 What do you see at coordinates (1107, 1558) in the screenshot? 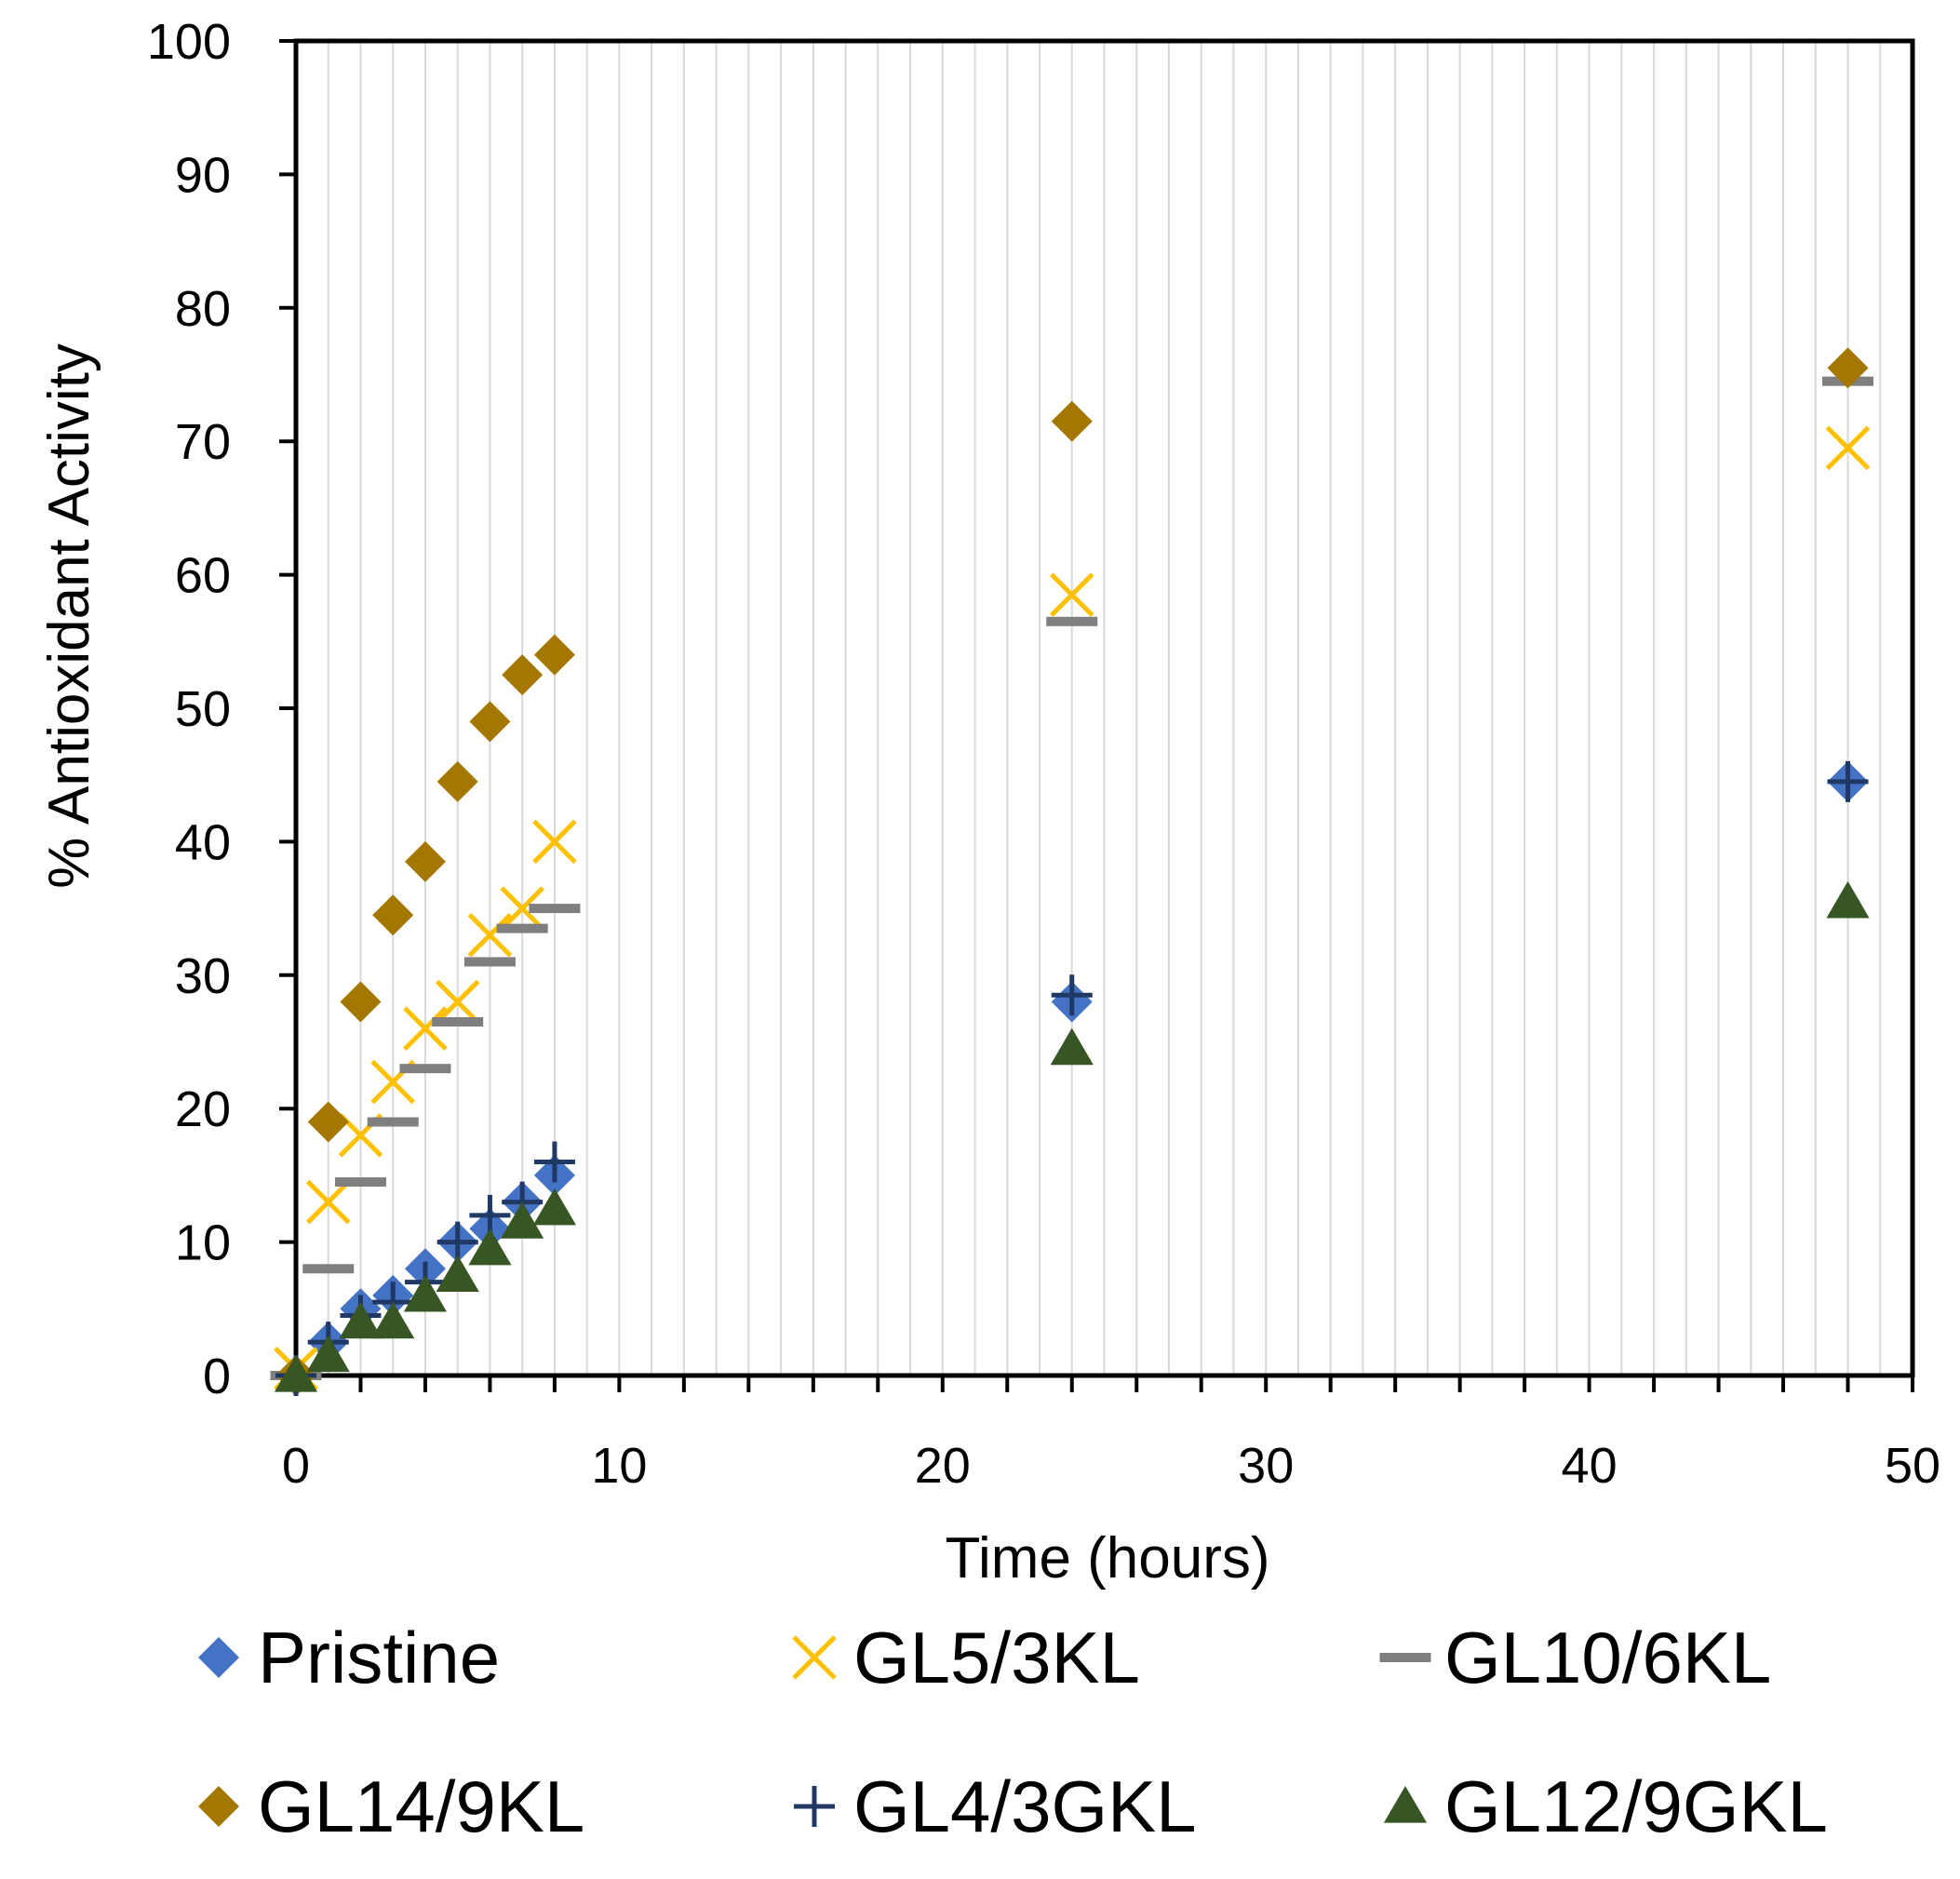
I see `x-axis-title: Time (hours)` at bounding box center [1107, 1558].